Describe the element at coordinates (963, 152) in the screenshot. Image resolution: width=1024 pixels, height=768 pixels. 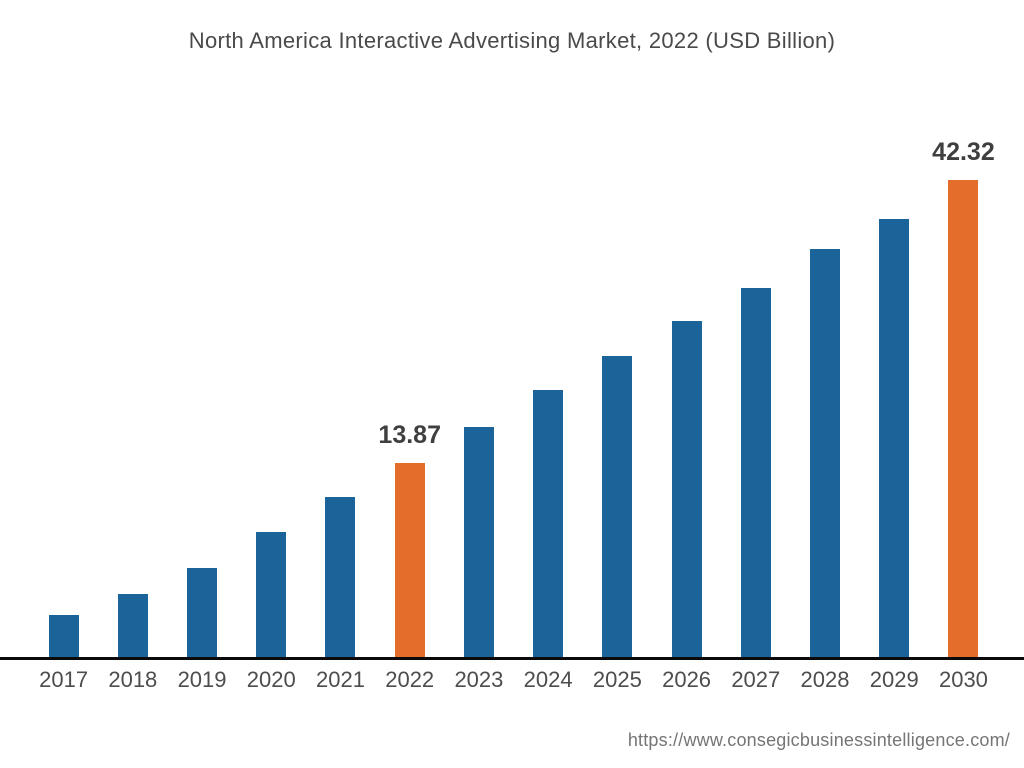
I see `bar-value-label-2030: 42.32` at that location.